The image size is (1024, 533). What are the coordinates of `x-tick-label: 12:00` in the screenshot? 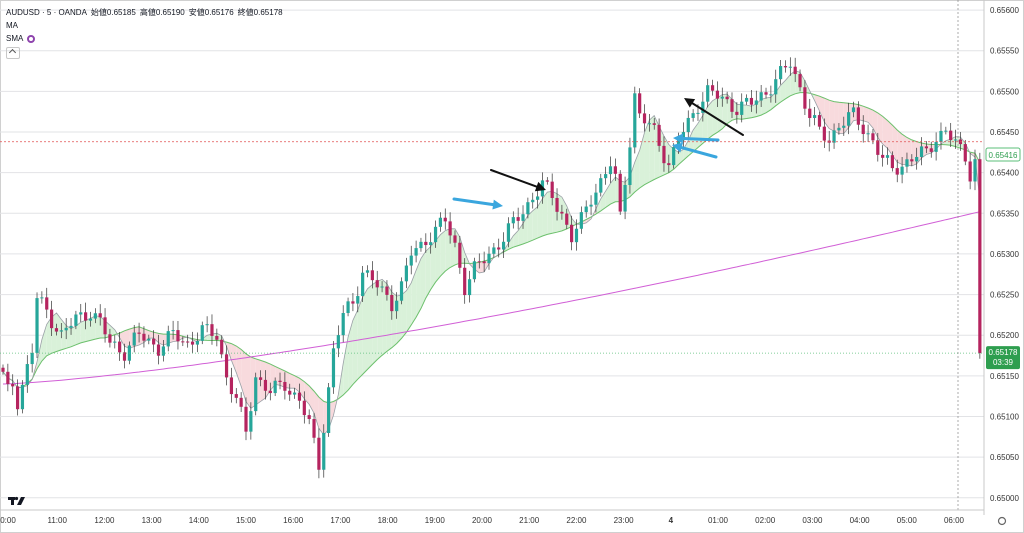 It's located at (104, 520).